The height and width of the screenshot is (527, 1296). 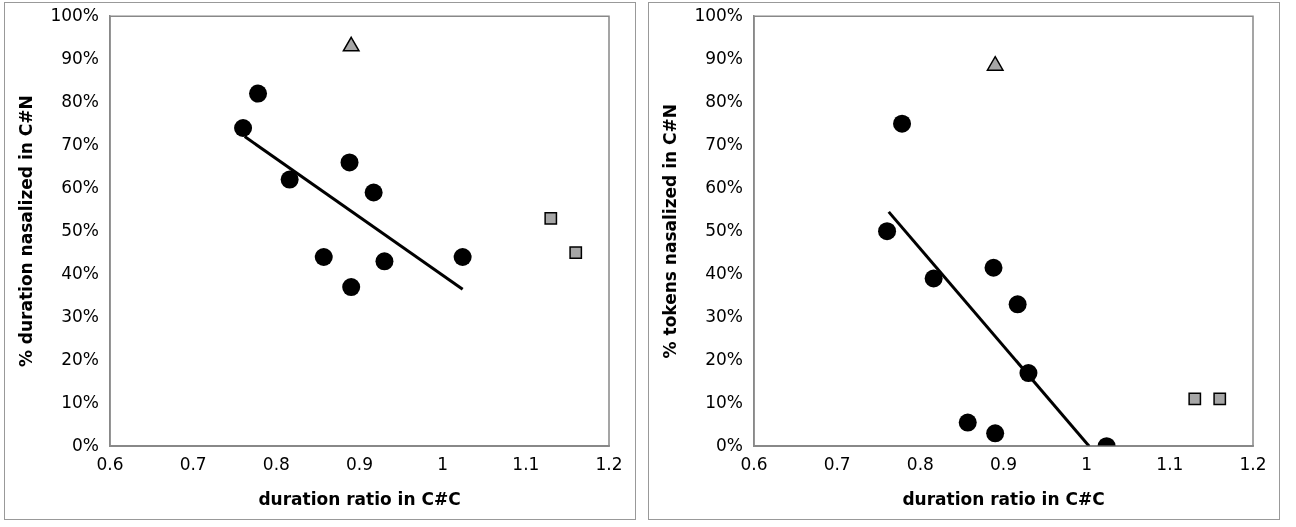 I want to click on y-axis-title: % duration nasalized in C#N, so click(x=25, y=231).